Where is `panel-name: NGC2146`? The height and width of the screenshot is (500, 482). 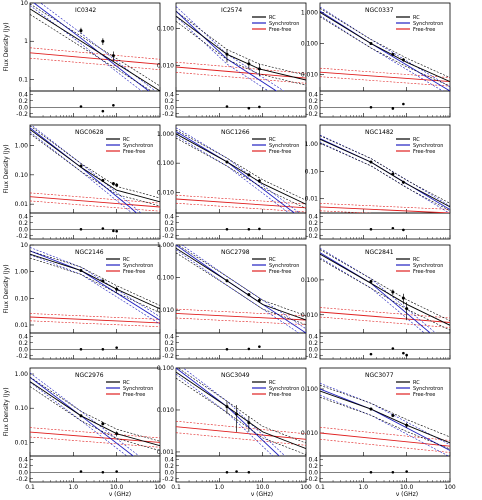
panel-name: NGC2146 is located at coordinates (89, 252).